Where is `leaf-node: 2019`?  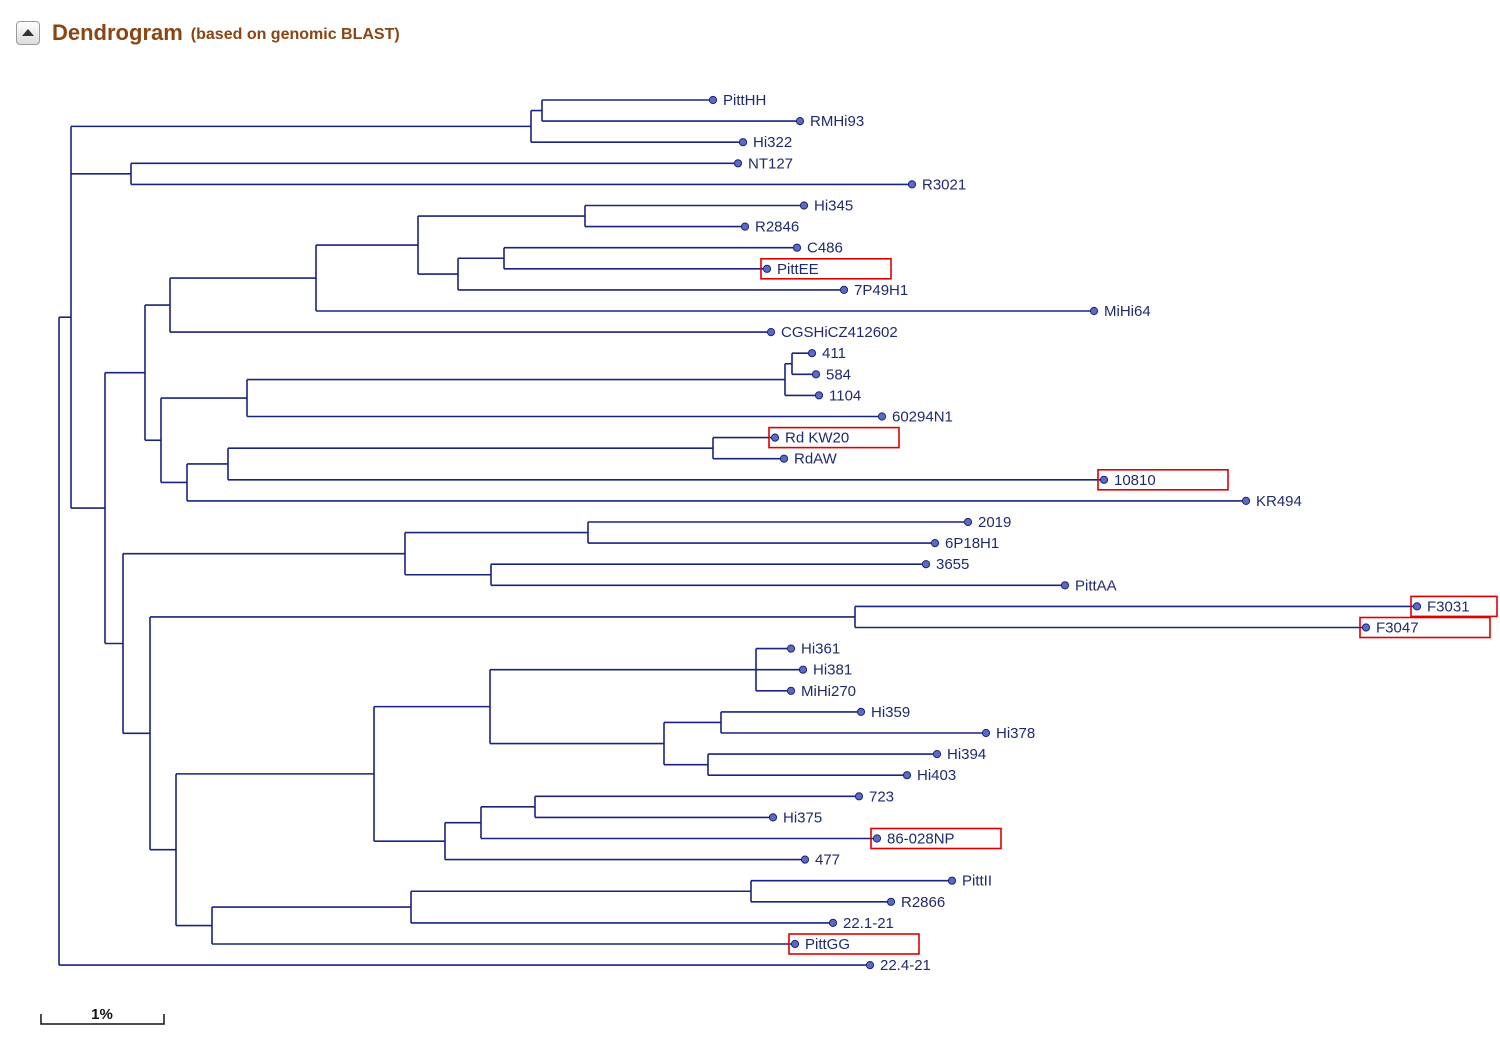
leaf-node: 2019 is located at coordinates (987, 522).